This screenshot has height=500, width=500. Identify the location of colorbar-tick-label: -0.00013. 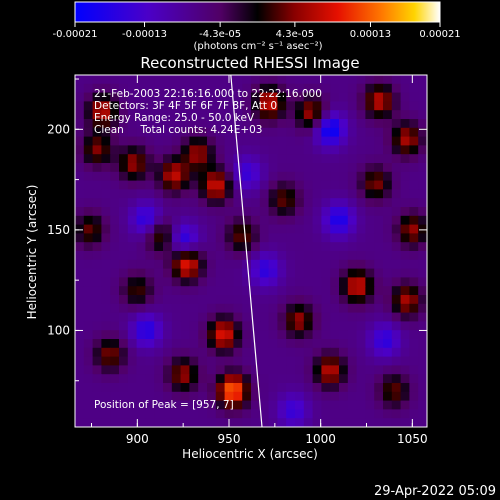
(144, 34).